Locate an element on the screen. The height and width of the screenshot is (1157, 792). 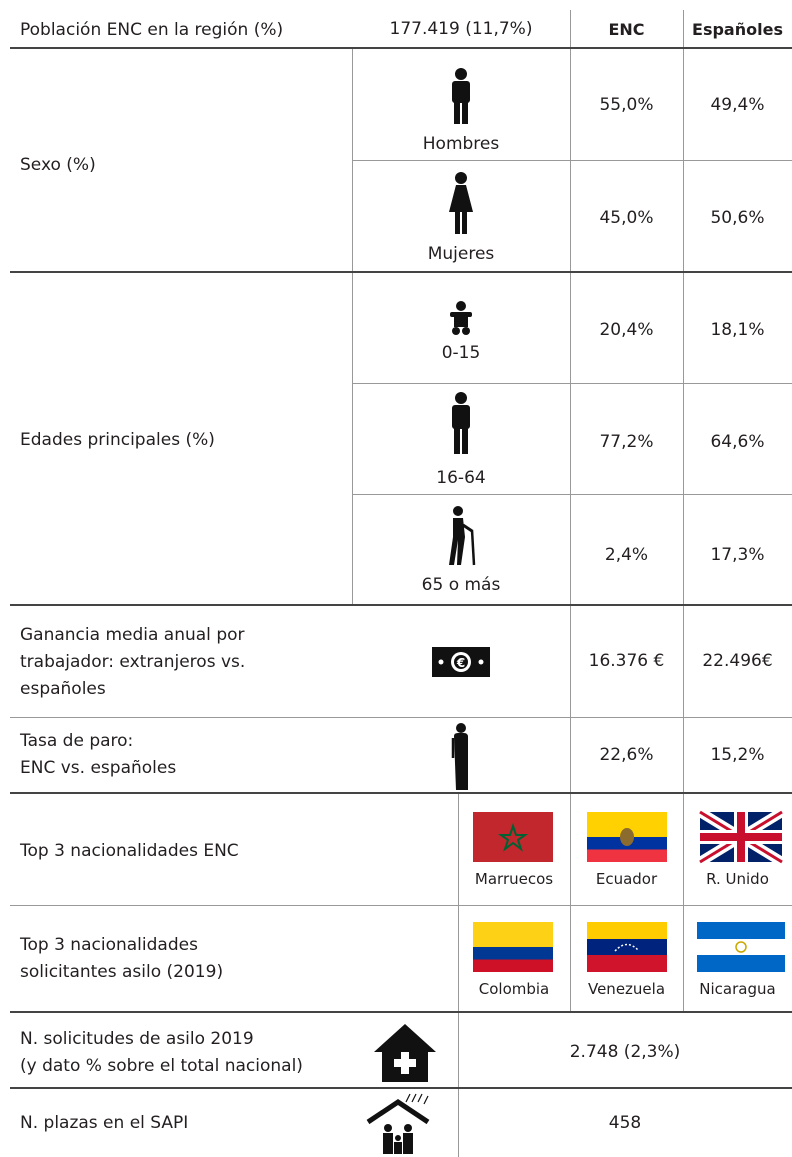
value-esp: 15,2% is located at coordinates (737, 755).